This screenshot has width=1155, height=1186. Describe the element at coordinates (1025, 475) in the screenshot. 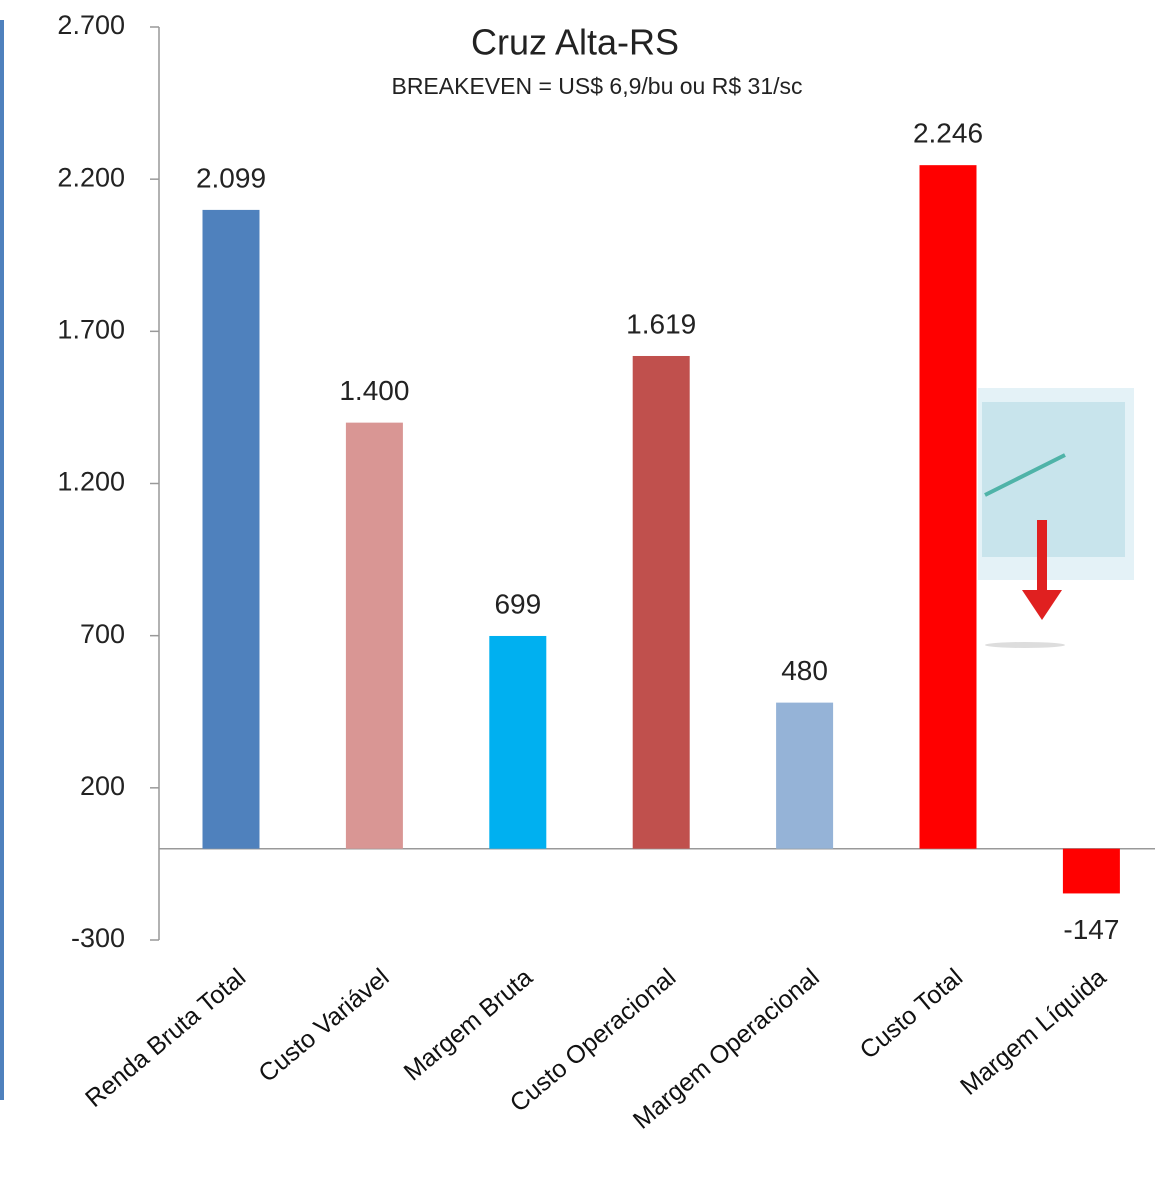

I see `illustration-trend` at that location.